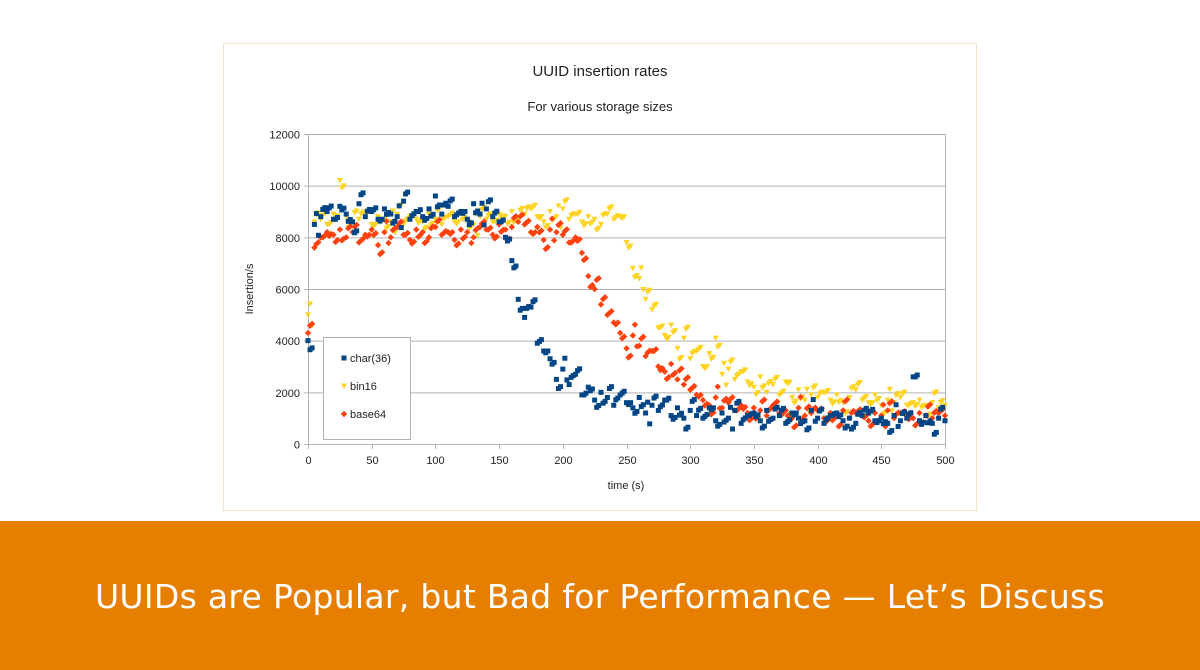  What do you see at coordinates (945, 461) in the screenshot?
I see `x-tick-label: 500` at bounding box center [945, 461].